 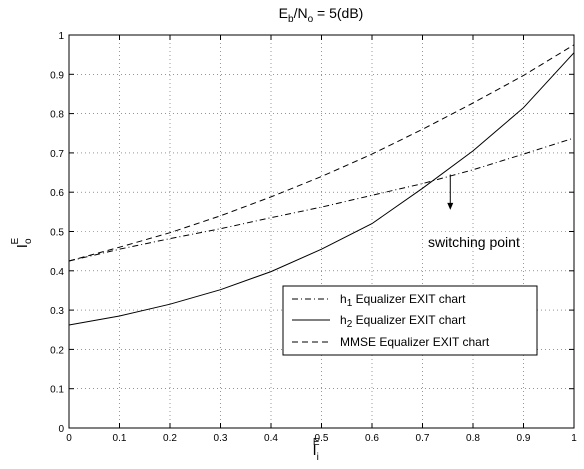 I want to click on y-tick-label: 0.9, so click(x=57, y=75).